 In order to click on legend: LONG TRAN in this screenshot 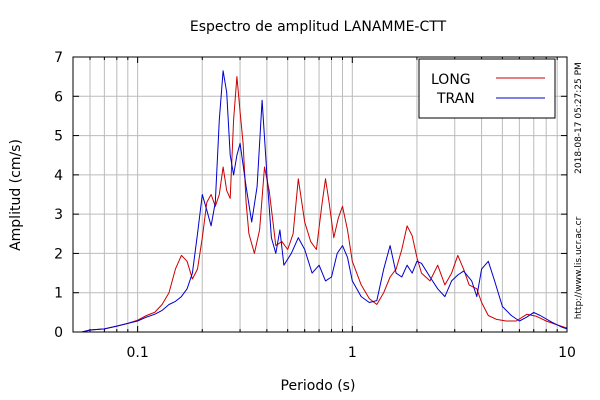, I will do `click(487, 88)`.